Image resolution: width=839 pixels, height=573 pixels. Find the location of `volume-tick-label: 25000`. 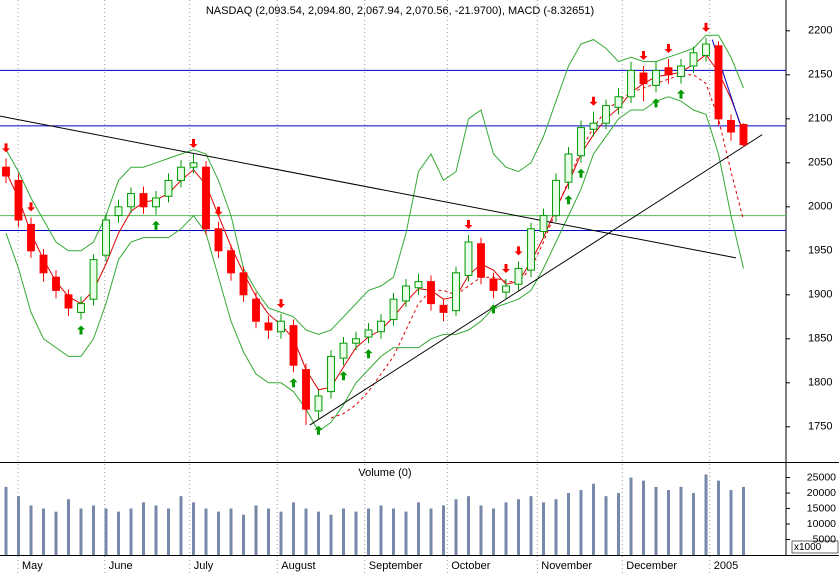

volume-tick-label: 25000 is located at coordinates (821, 477).